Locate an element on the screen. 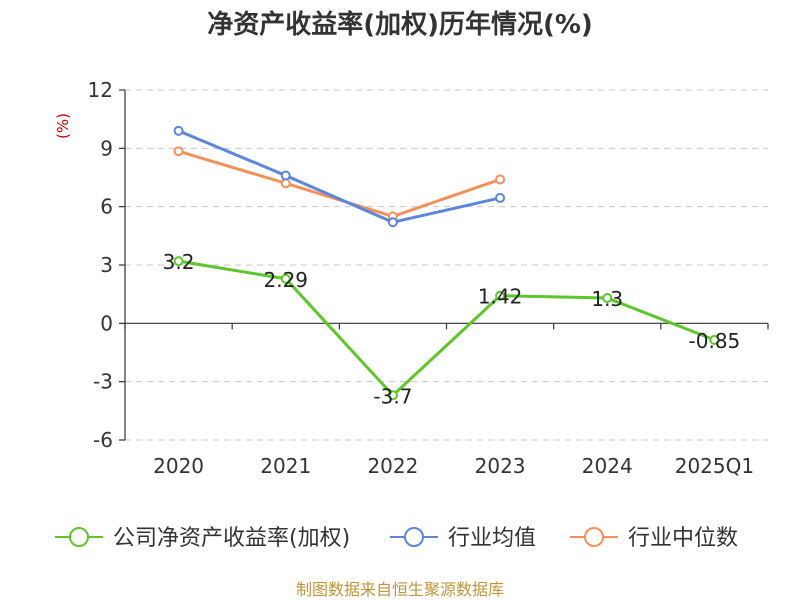  legend: 公司净资产收益率(加权) 行业均值 行业中位数 is located at coordinates (396, 538).